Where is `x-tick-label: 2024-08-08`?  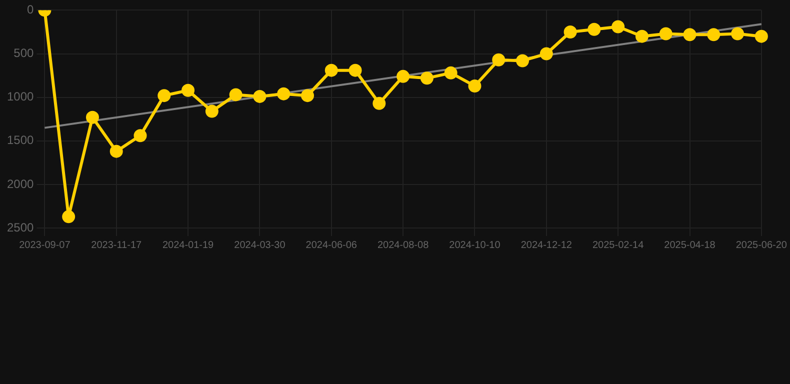 x-tick-label: 2024-08-08 is located at coordinates (403, 245).